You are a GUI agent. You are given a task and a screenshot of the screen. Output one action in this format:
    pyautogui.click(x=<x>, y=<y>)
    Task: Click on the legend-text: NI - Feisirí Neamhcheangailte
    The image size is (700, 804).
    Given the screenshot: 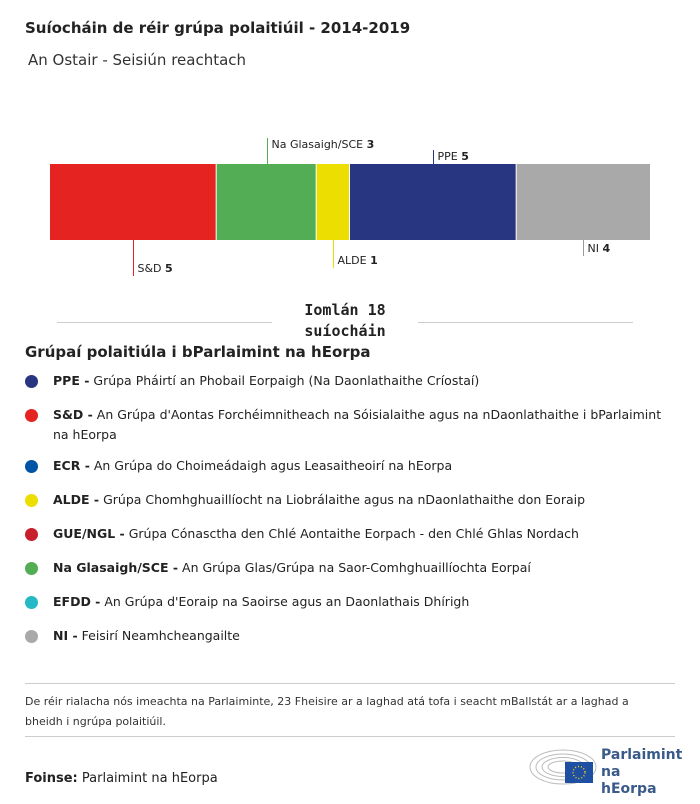 What is the action you would take?
    pyautogui.click(x=363, y=636)
    